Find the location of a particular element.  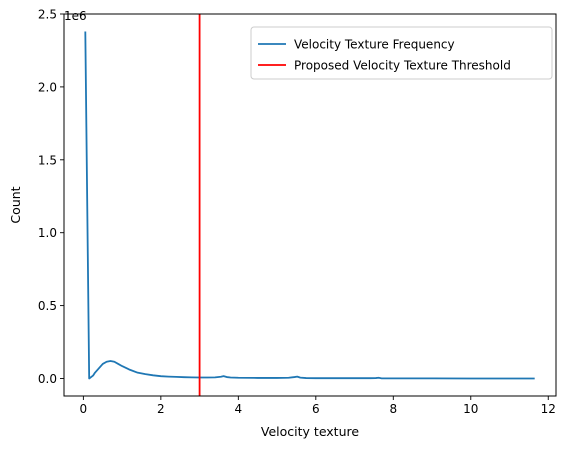

legend-box is located at coordinates (401, 53).